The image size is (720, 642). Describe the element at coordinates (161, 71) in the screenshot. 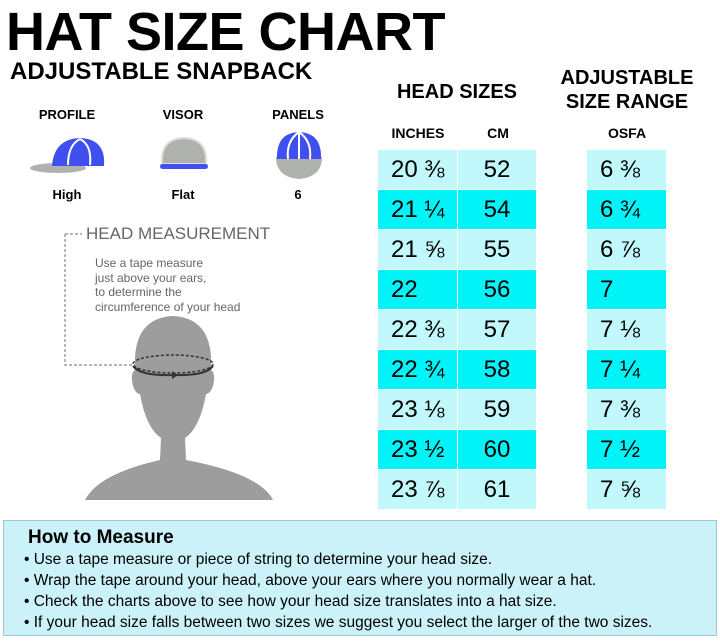

I see `page-subtitle: ADJUSTABLE SNAPBACK` at that location.